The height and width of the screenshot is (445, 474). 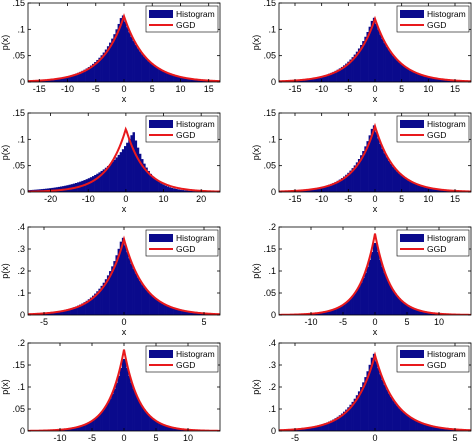 What do you see at coordinates (18, 166) in the screenshot?
I see `y-tick-label: .05` at bounding box center [18, 166].